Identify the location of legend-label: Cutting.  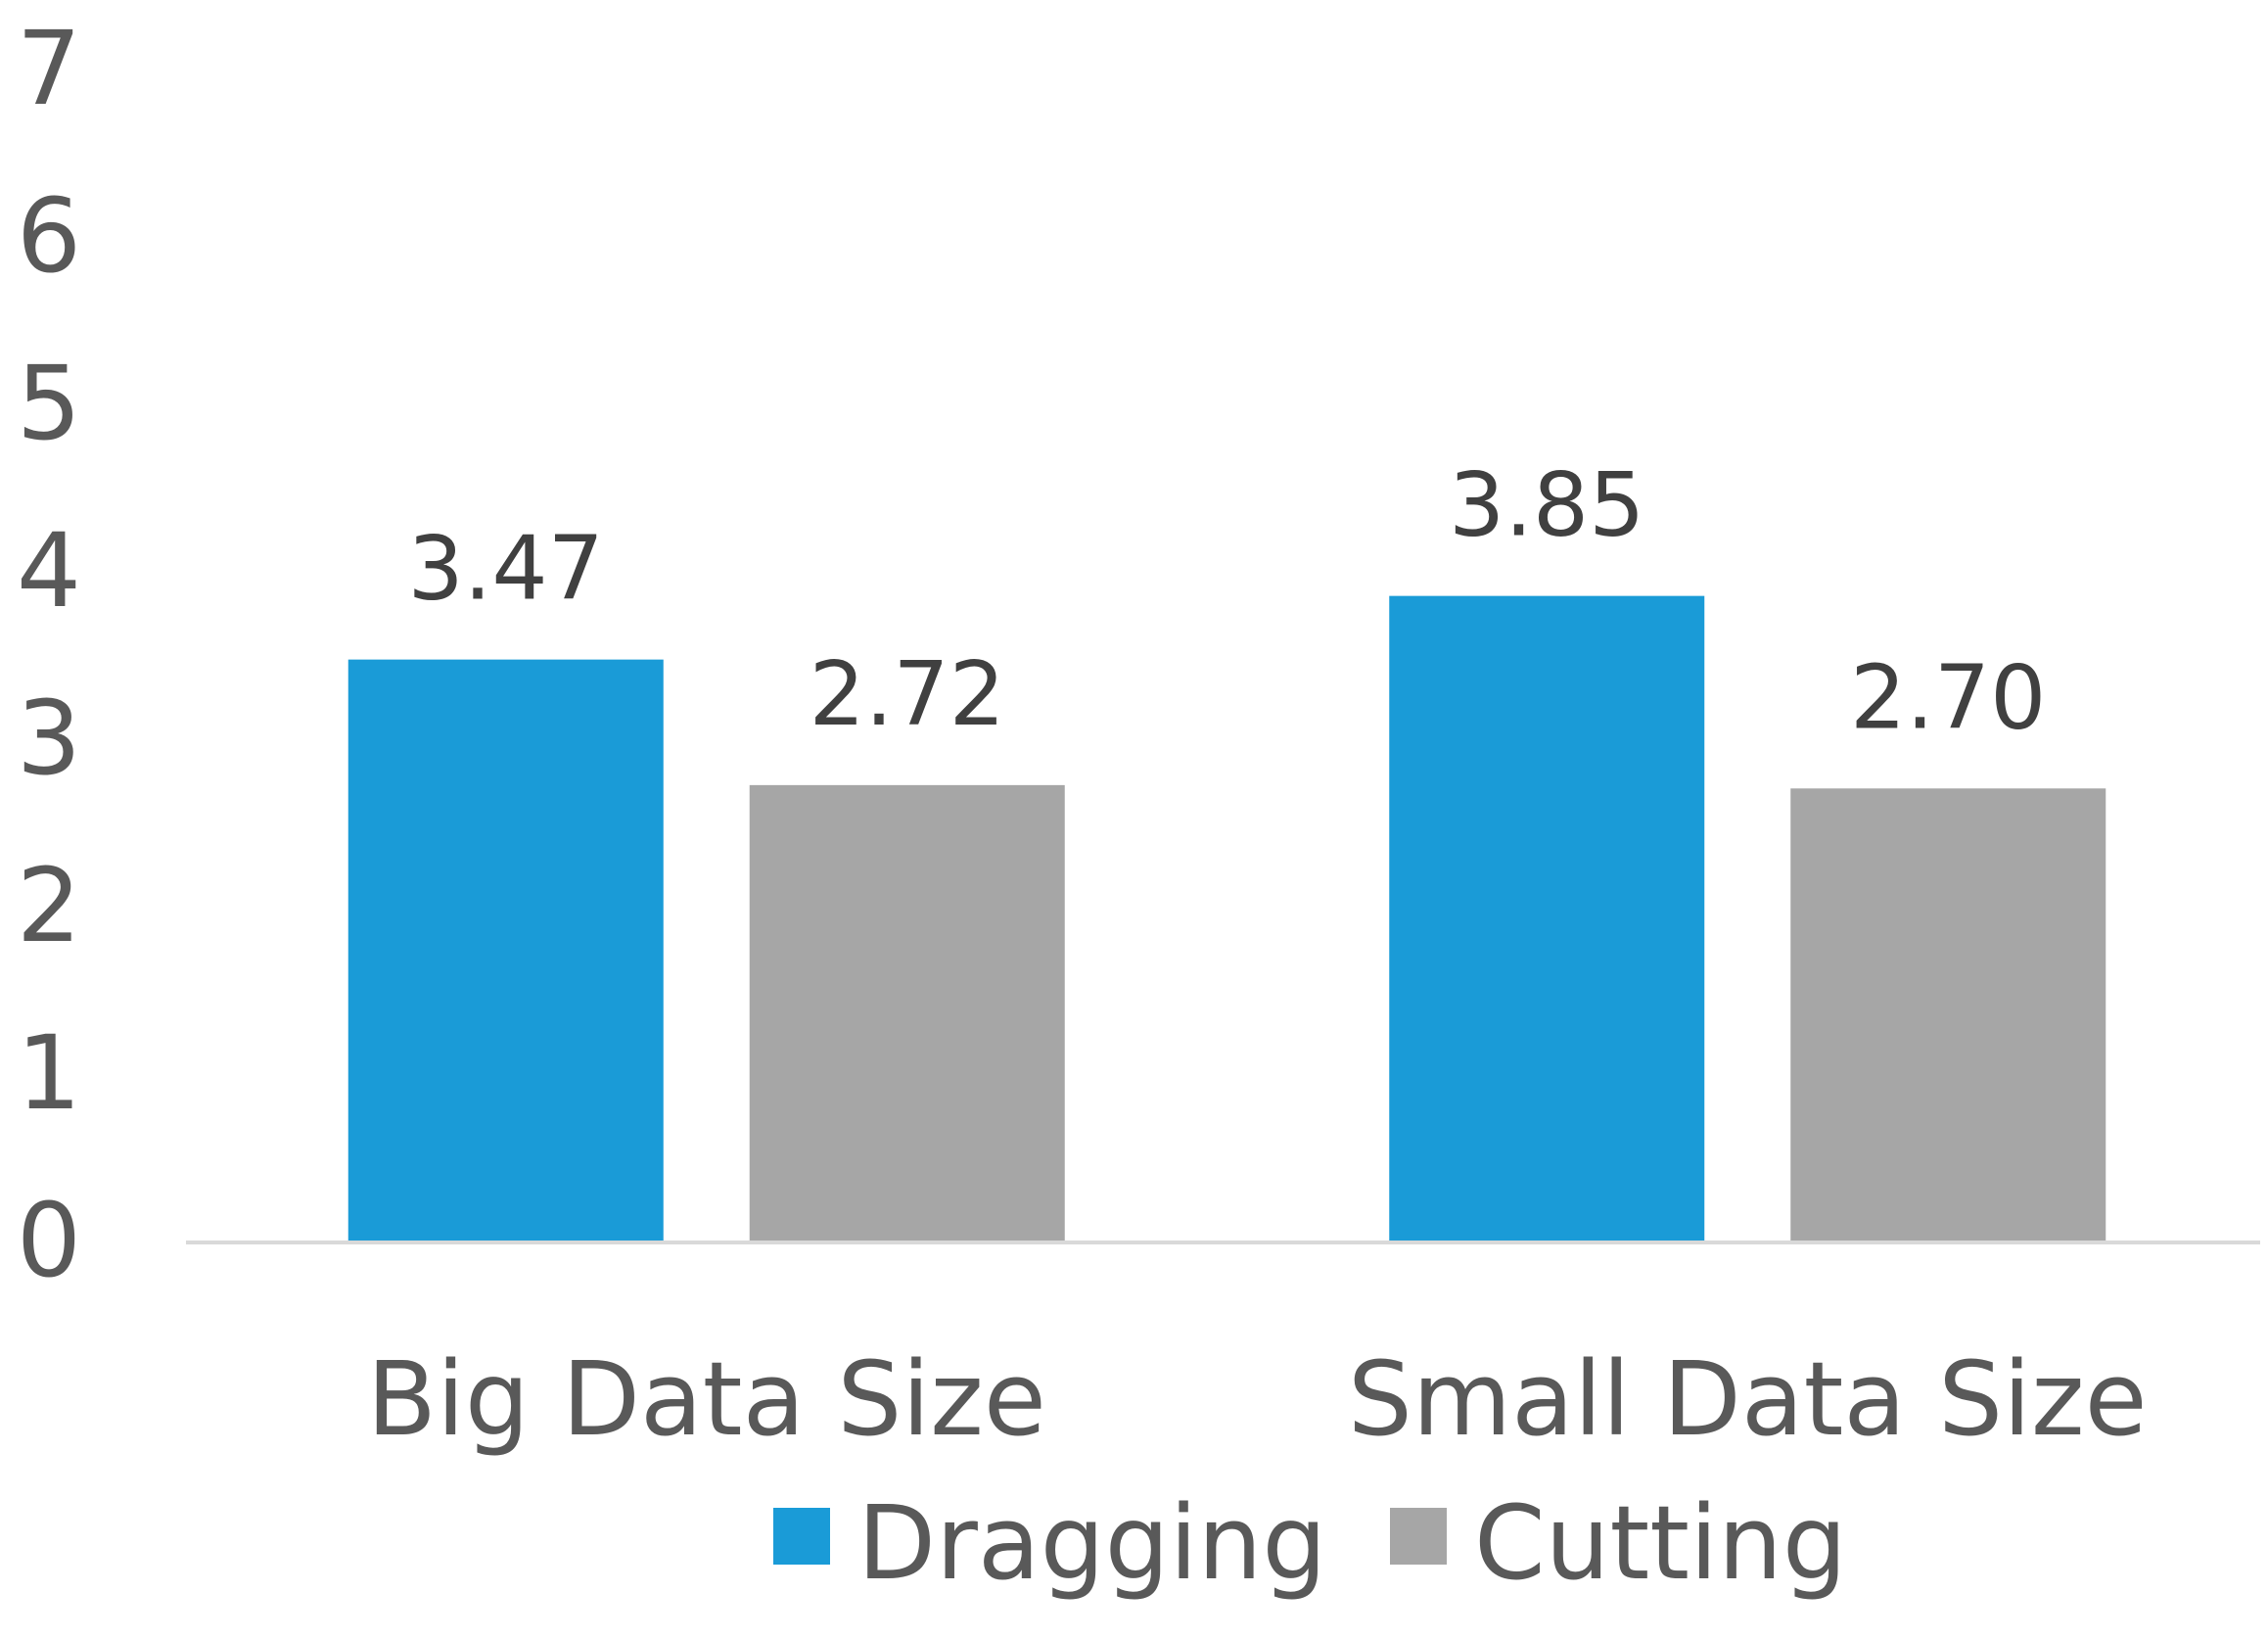
(1661, 1543).